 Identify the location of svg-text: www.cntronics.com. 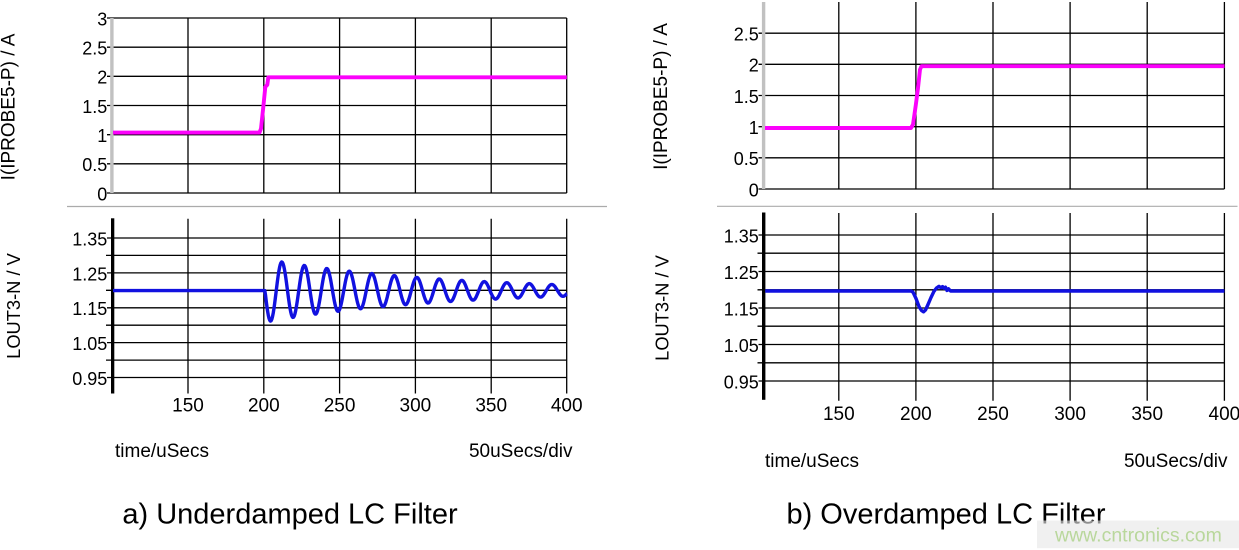
(1138, 536).